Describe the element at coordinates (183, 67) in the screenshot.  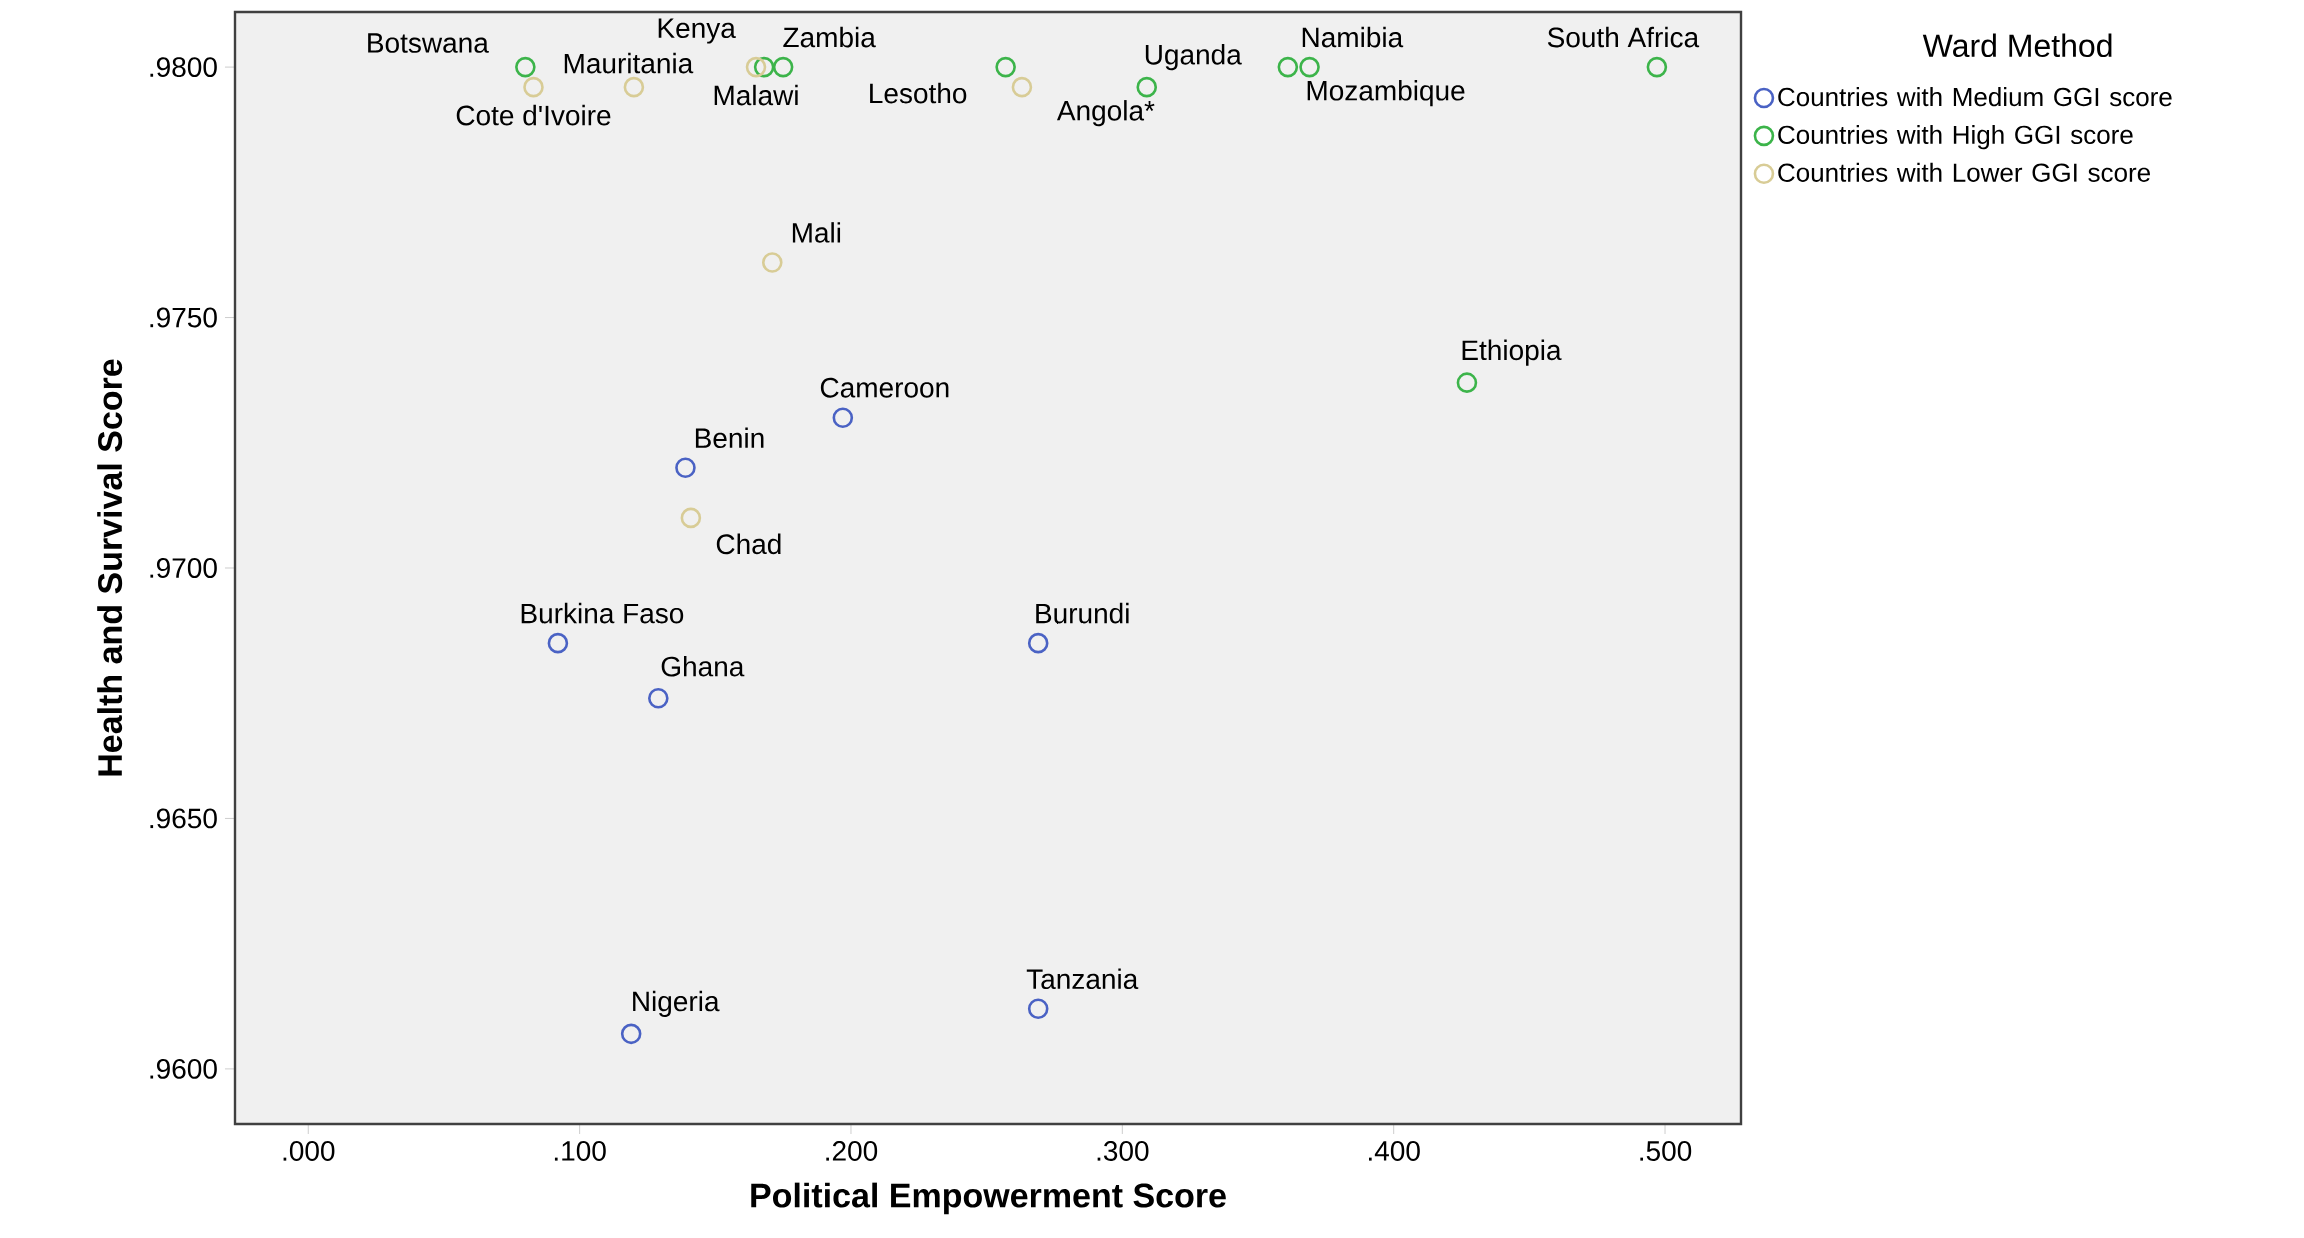
I see `y-tick-label: .9800` at that location.